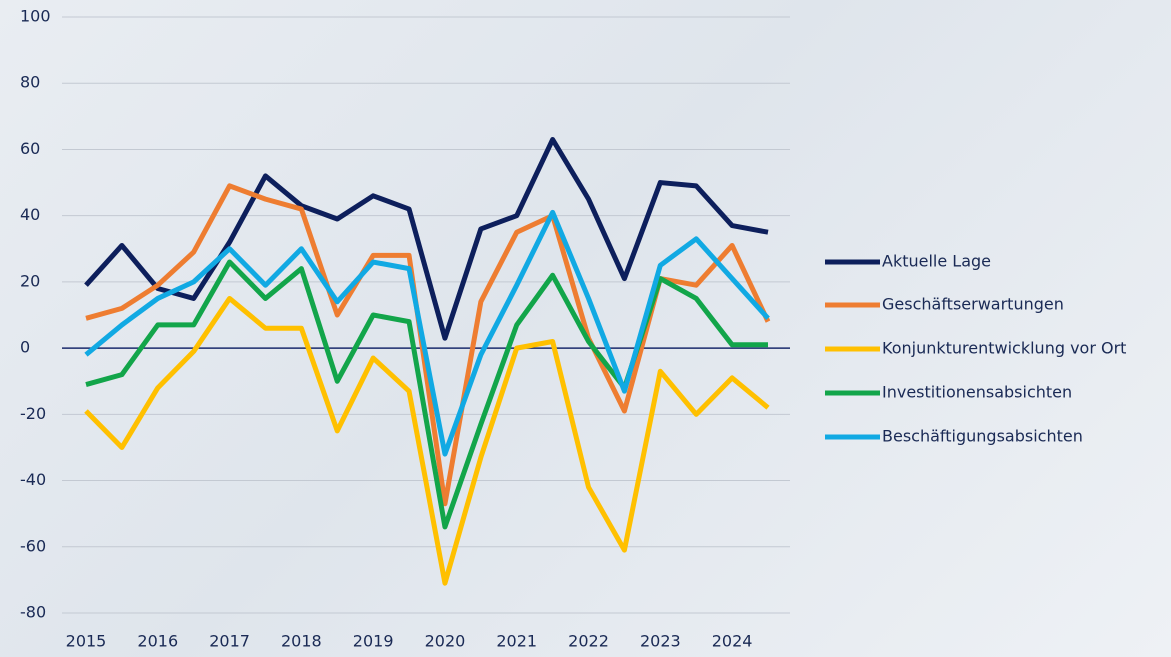  I want to click on y-tick-label: -20, so click(33, 413).